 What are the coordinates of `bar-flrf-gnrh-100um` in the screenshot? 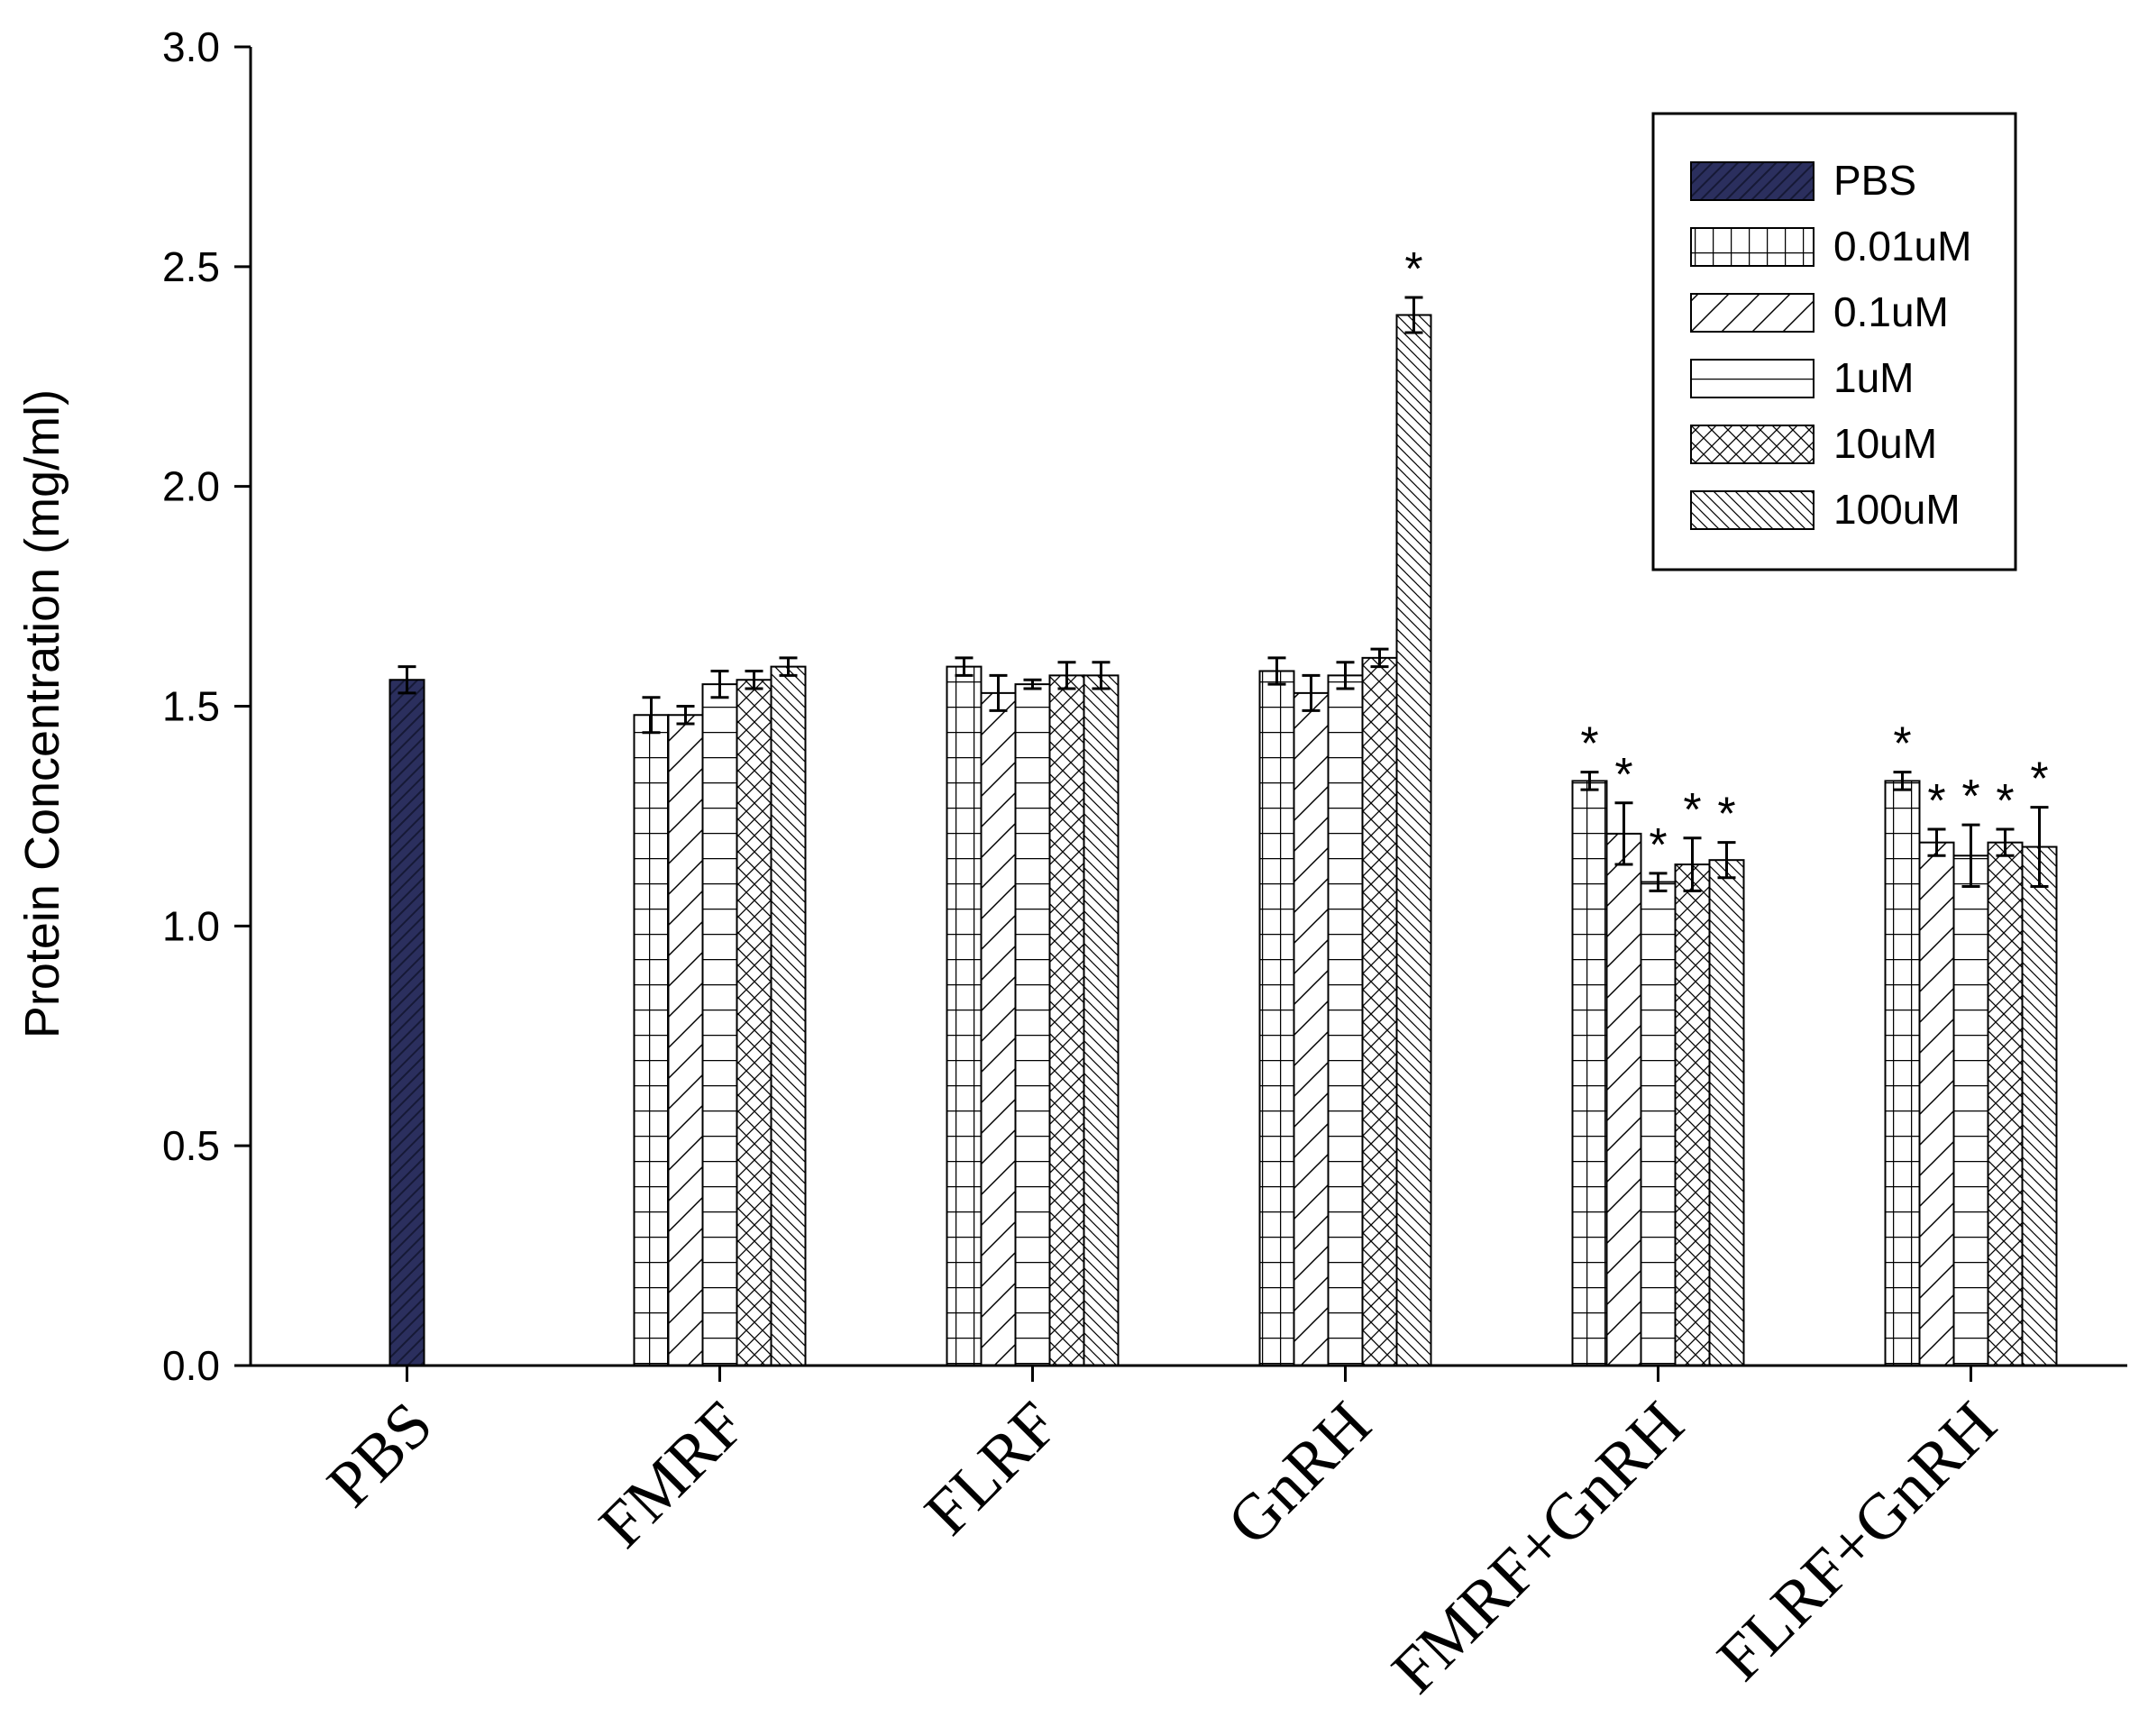 It's located at (2039, 1105).